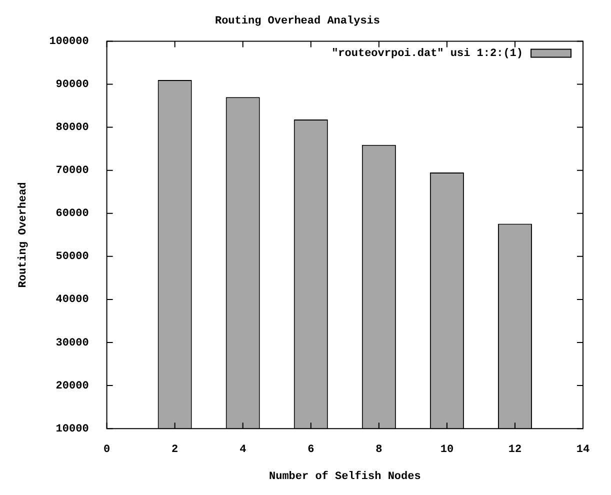 Image resolution: width=611 pixels, height=495 pixels. I want to click on y-tick-label: 40000, so click(72, 300).